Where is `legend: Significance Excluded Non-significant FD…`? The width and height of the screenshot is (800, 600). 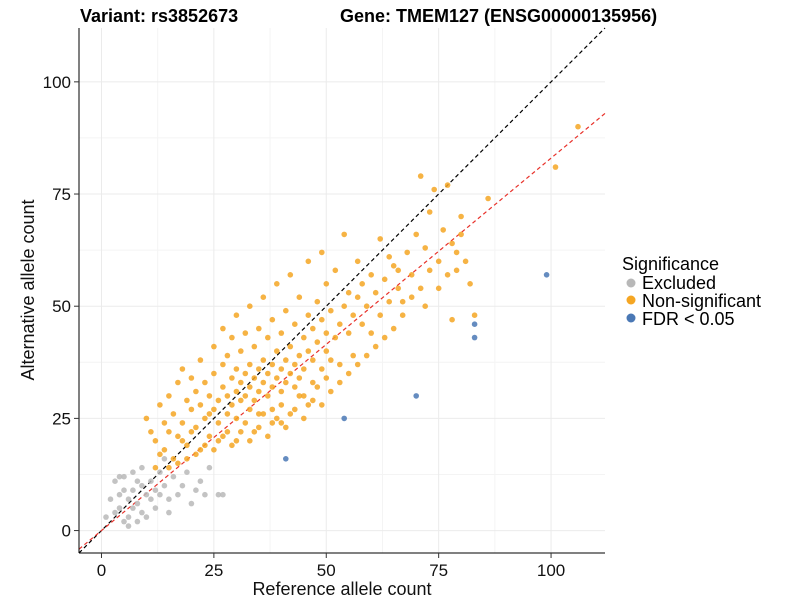
legend: Significance Excluded Non-significant FD… is located at coordinates (691, 291).